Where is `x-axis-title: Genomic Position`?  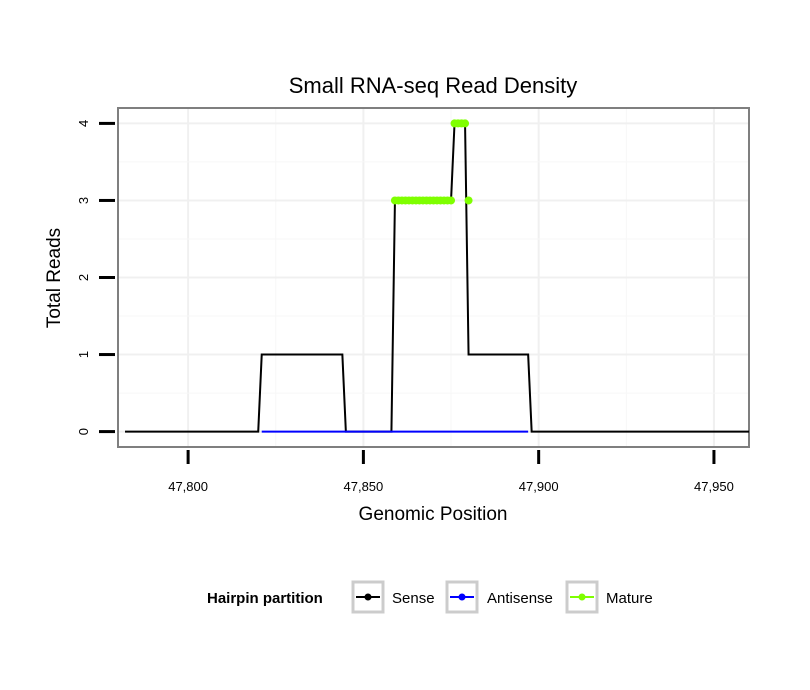
x-axis-title: Genomic Position is located at coordinates (433, 514).